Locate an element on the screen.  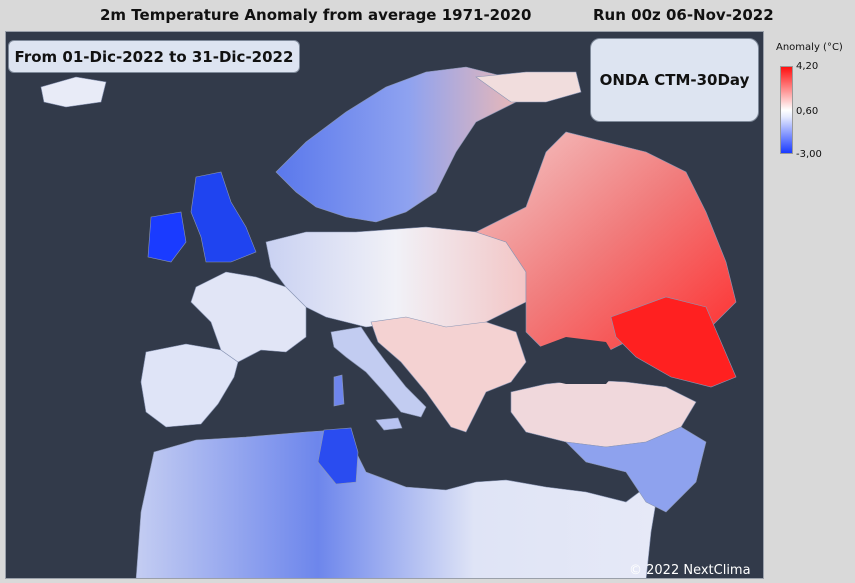
model-label: ONDA CTM-30Day is located at coordinates (674, 80).